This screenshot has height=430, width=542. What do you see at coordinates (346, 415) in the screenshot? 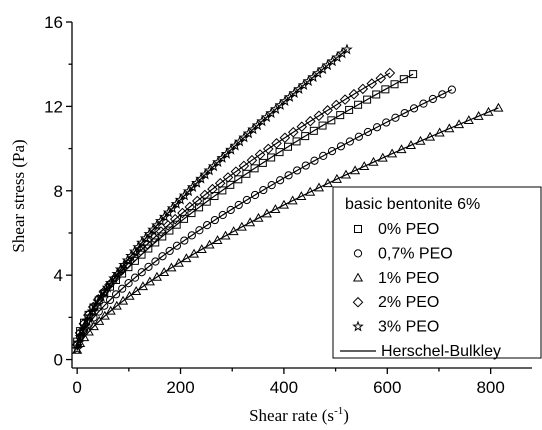
I see `x-axis-title-close: )` at bounding box center [346, 415].